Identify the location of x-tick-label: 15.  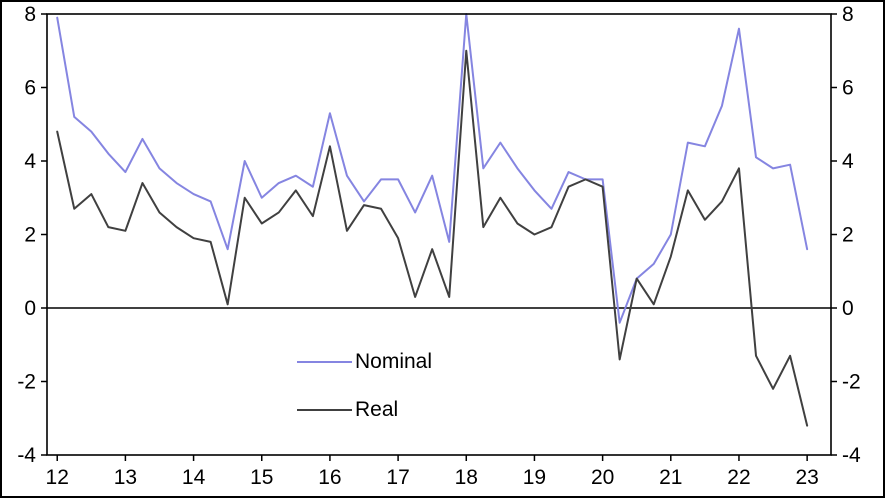
(261, 477).